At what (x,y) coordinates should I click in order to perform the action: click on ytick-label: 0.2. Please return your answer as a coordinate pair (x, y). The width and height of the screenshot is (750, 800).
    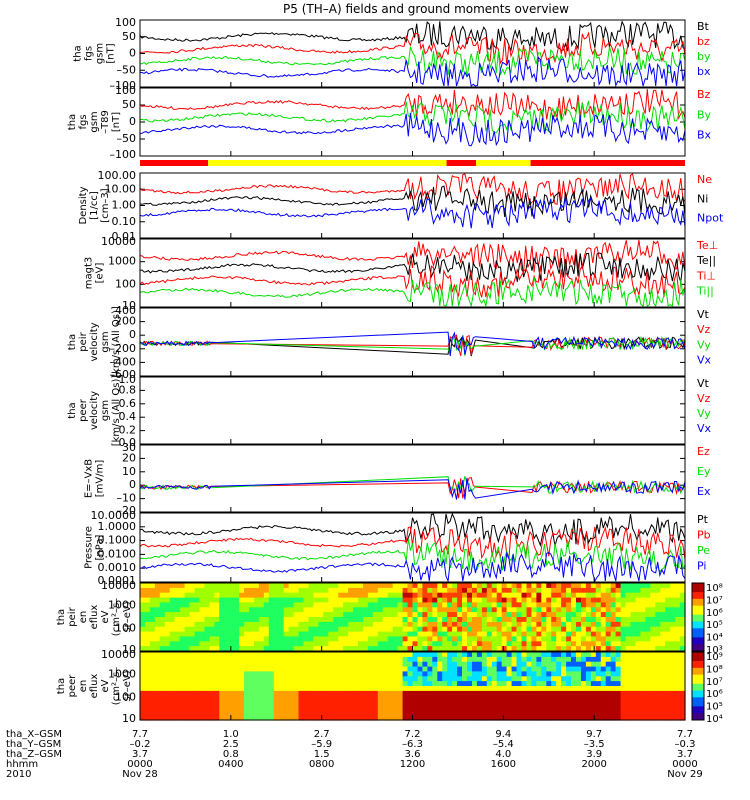
    Looking at the image, I should click on (128, 430).